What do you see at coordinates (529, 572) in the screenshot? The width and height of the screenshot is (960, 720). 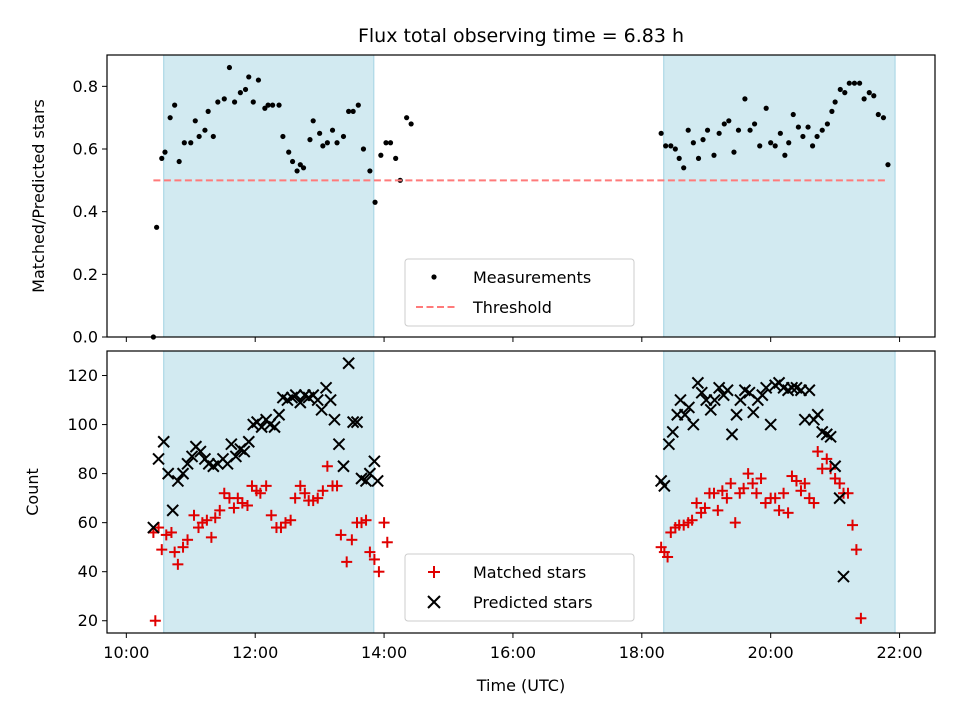 I see `legend-matched-label: Matched stars` at bounding box center [529, 572].